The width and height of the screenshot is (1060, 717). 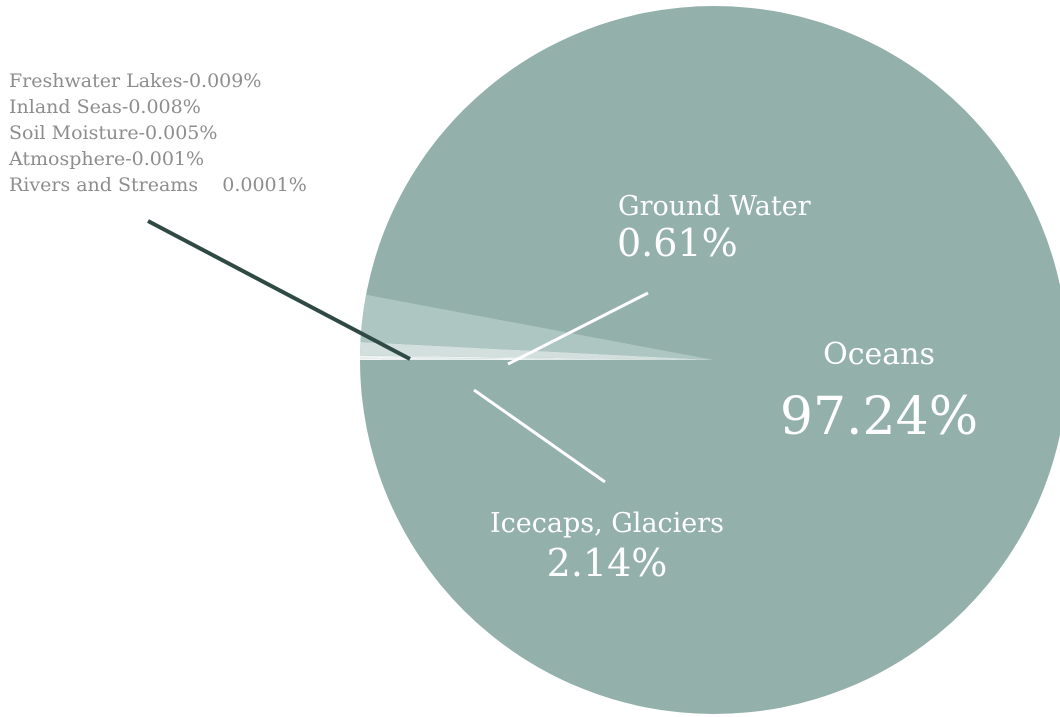 I want to click on oceans-label: Oceans, so click(x=879, y=354).